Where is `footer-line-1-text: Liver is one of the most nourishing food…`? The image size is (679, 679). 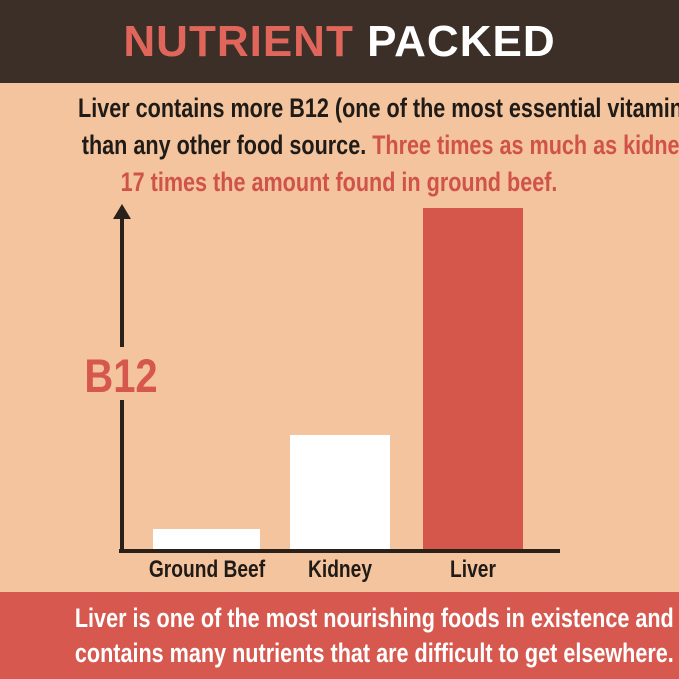
footer-line-1-text: Liver is one of the most nourishing food… is located at coordinates (374, 618).